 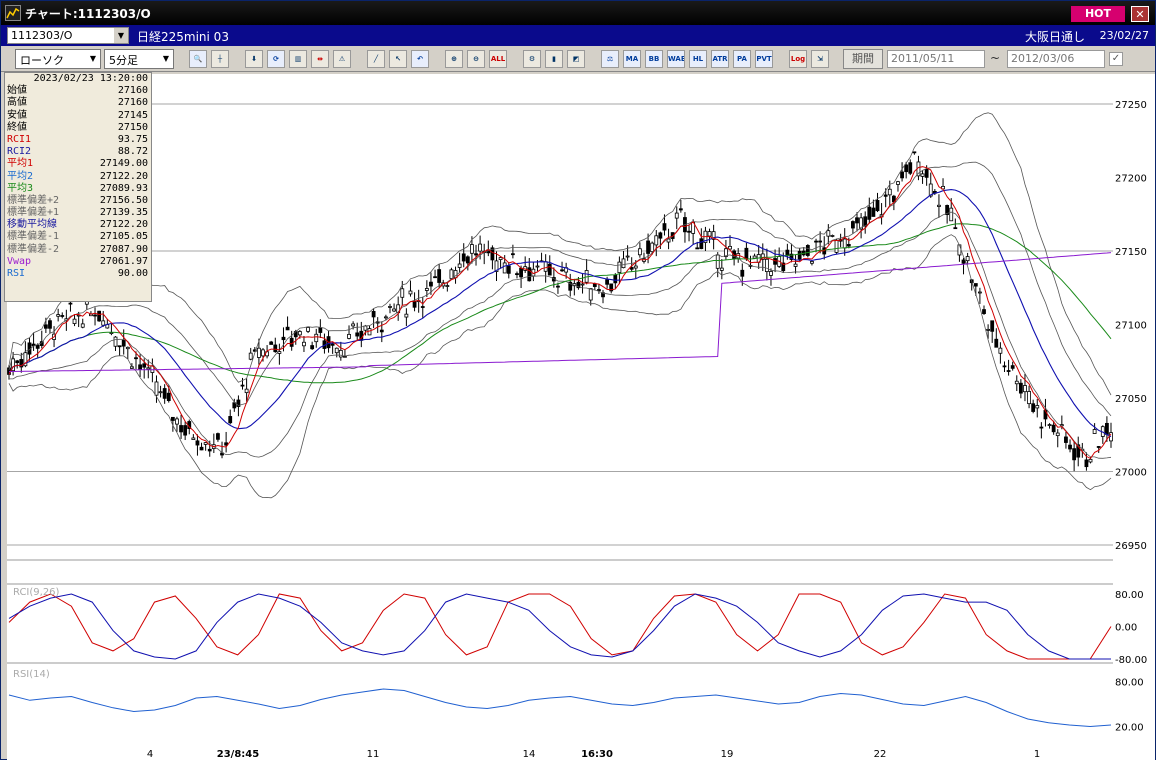 What do you see at coordinates (1131, 546) in the screenshot?
I see `price-tick-label: 26950` at bounding box center [1131, 546].